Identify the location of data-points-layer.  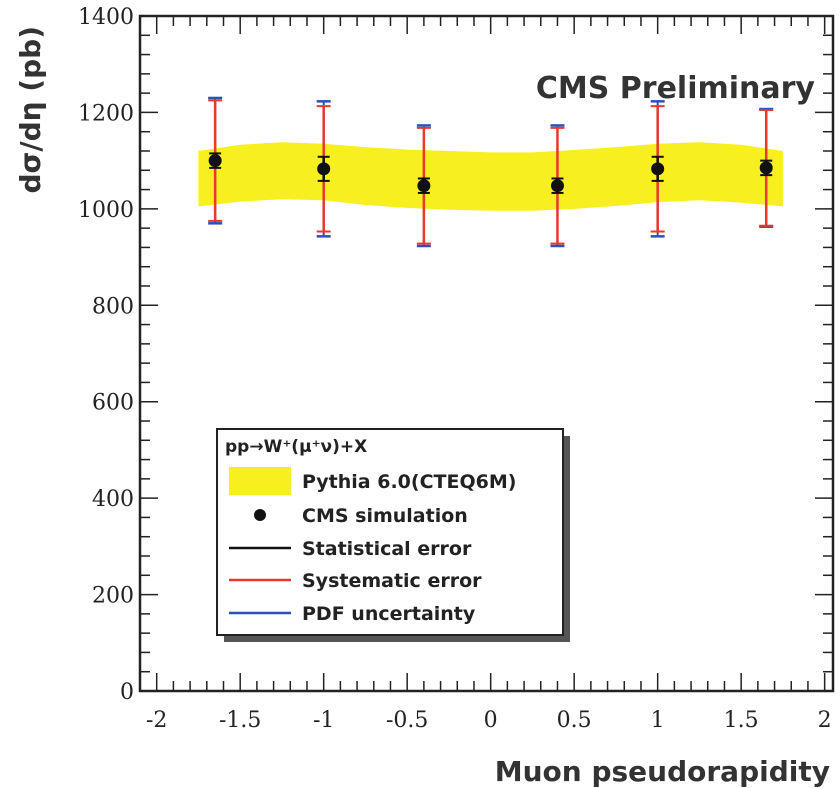
(490, 173).